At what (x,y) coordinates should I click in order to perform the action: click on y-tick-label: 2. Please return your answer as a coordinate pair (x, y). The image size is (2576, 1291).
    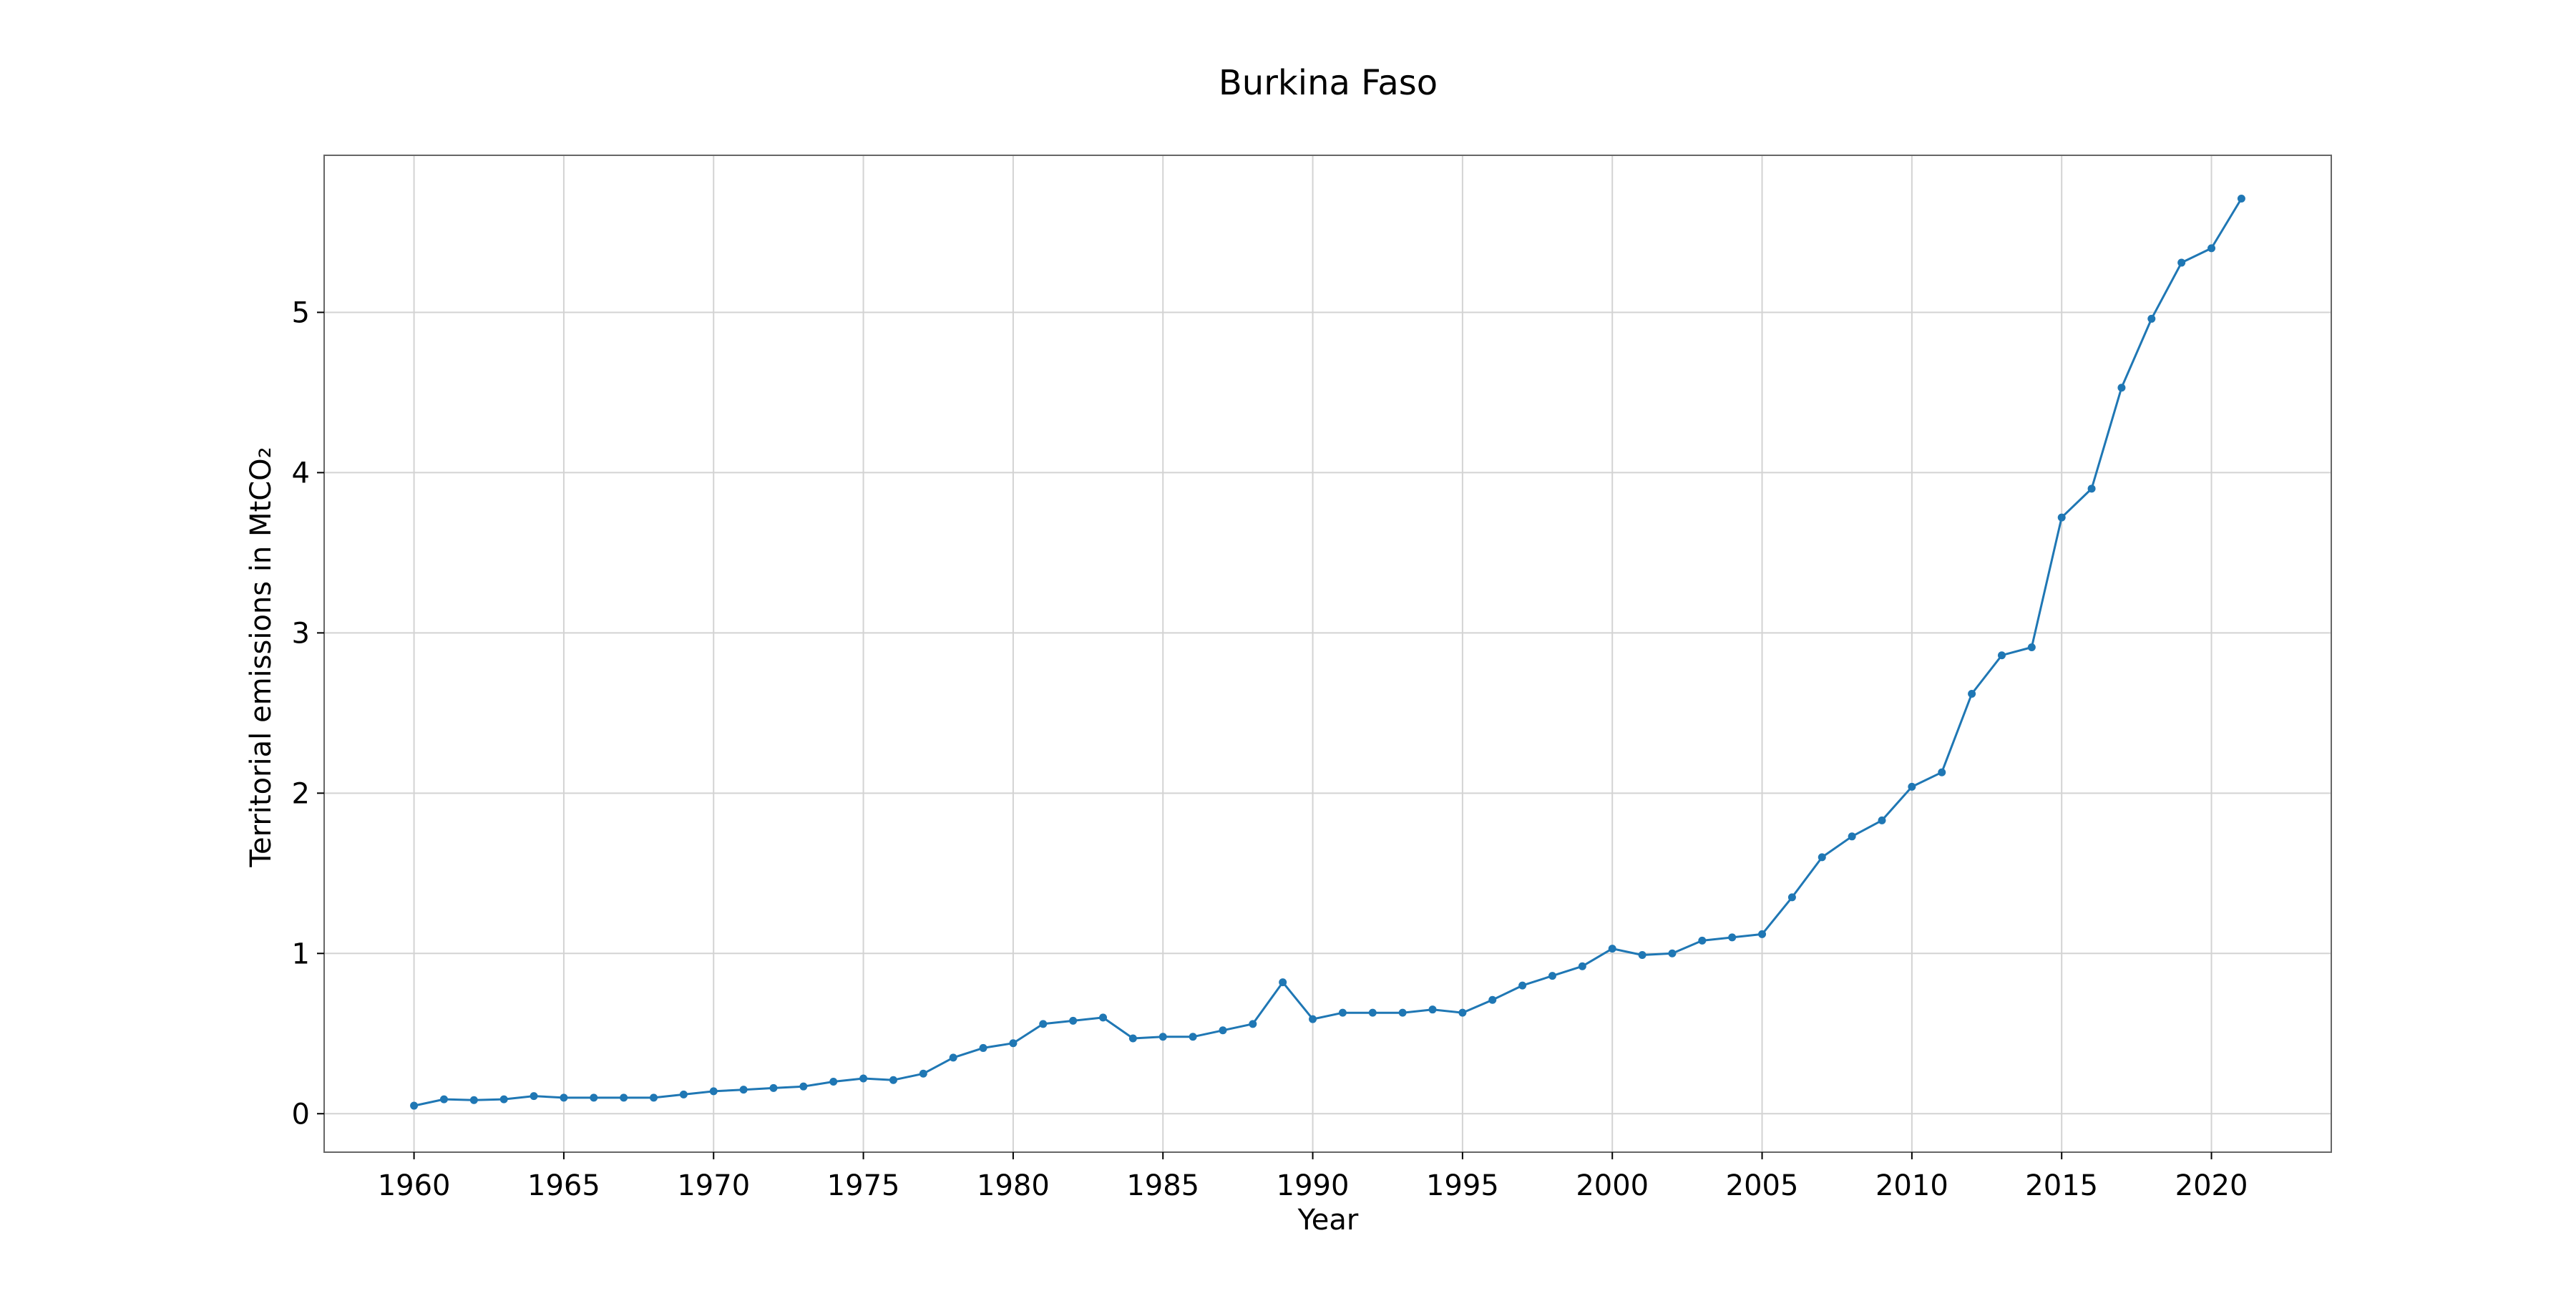
    Looking at the image, I should click on (301, 793).